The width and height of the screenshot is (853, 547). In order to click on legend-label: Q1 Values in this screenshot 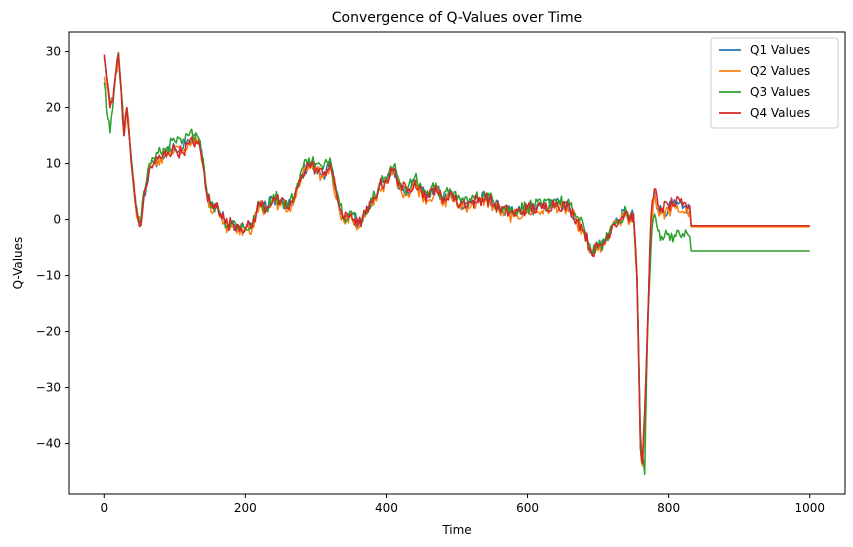, I will do `click(780, 50)`.